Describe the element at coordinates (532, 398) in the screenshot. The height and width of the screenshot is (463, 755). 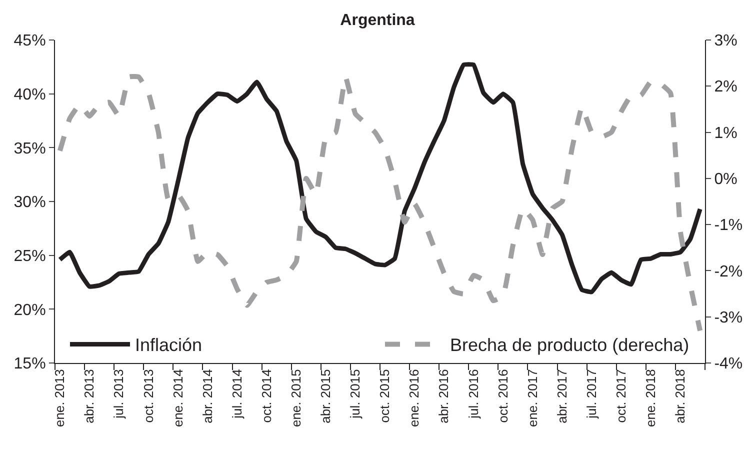
I see `x-tick-label: ene. 2017` at that location.